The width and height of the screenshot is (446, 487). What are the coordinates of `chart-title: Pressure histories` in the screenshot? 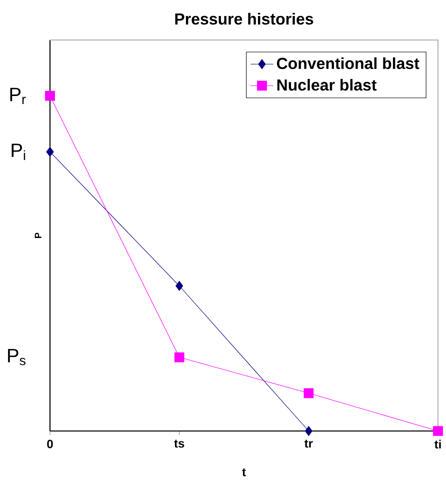 It's located at (244, 18).